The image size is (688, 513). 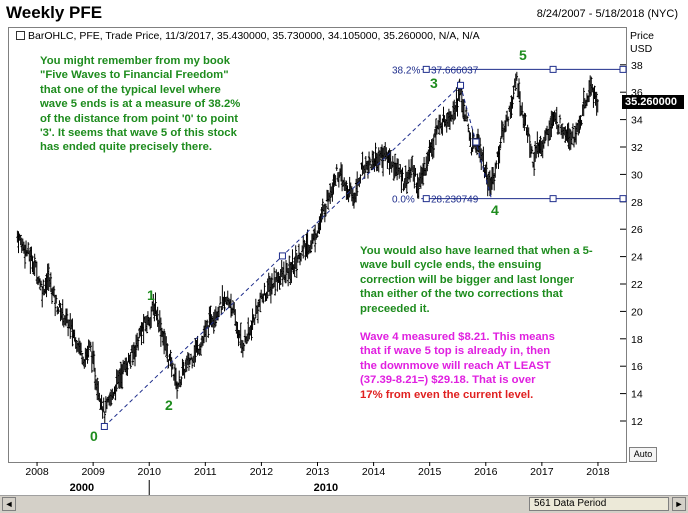 I want to click on y-tick-label: 34, so click(x=637, y=121).